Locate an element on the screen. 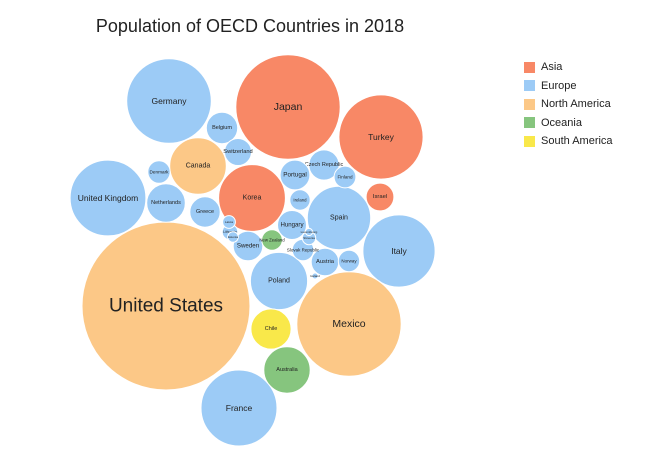  bubble-united-states: United States is located at coordinates (166, 306).